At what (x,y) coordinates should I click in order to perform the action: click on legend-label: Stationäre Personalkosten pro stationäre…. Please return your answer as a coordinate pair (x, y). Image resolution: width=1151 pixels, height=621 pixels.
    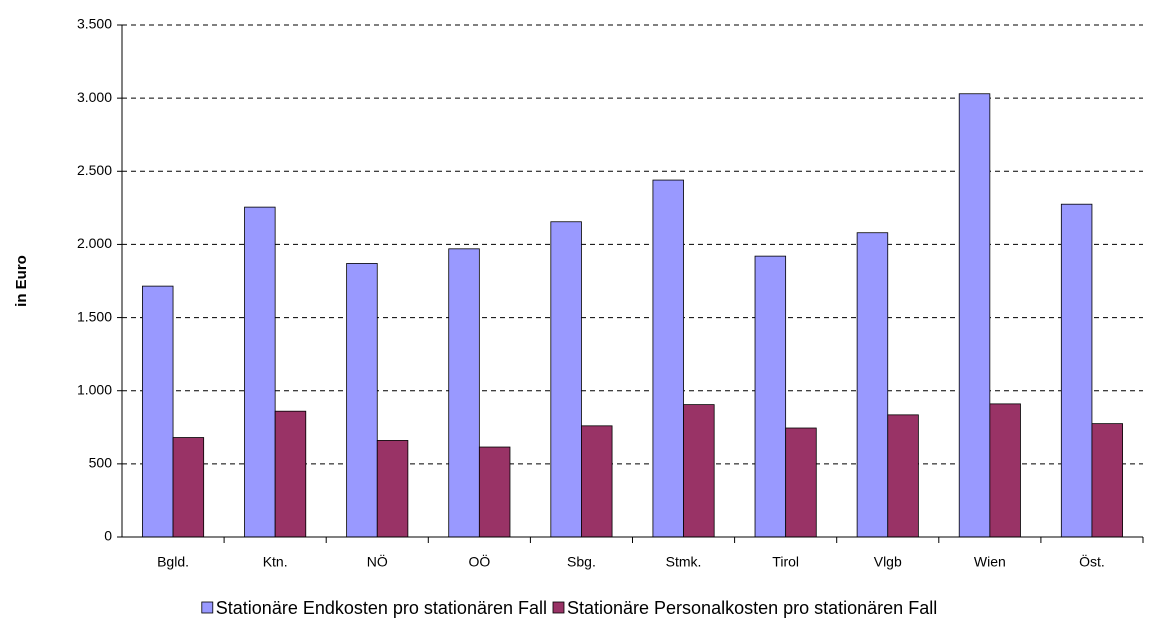
    Looking at the image, I should click on (752, 608).